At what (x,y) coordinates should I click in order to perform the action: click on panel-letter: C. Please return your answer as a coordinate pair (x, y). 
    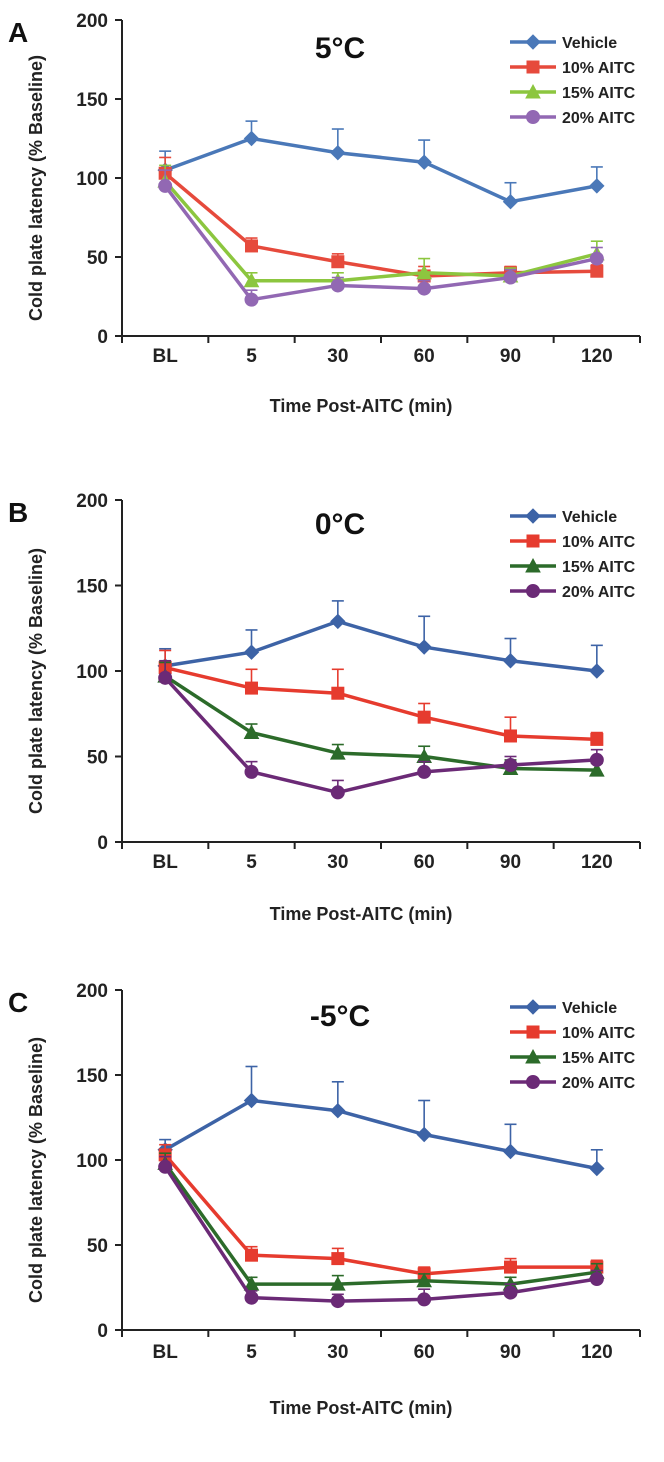
    Looking at the image, I should click on (18, 1002).